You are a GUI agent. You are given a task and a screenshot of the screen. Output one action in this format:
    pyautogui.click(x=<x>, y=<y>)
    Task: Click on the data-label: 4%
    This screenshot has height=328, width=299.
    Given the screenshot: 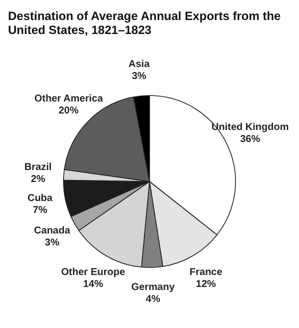 What is the action you would take?
    pyautogui.click(x=153, y=300)
    